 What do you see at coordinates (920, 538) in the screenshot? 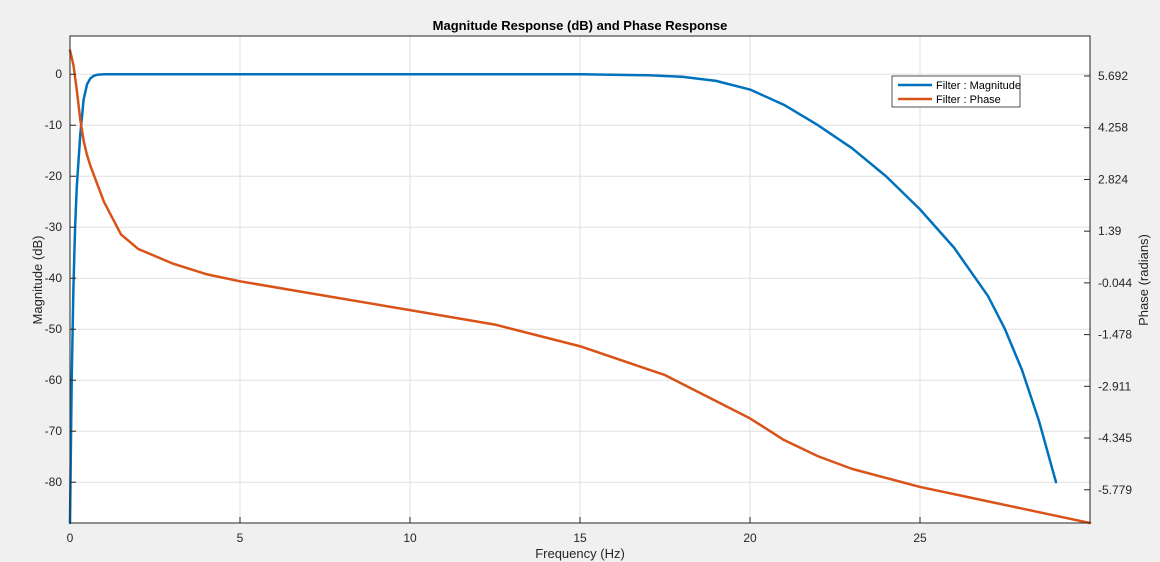
I see `x-tick-label: 25` at bounding box center [920, 538].